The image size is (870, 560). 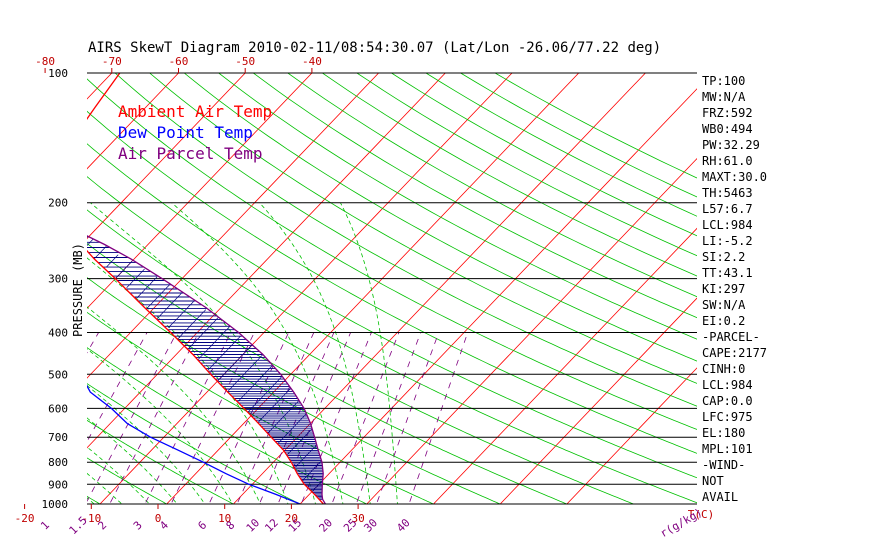 What do you see at coordinates (723, 257) in the screenshot?
I see `stat-item: SI:2.2` at bounding box center [723, 257].